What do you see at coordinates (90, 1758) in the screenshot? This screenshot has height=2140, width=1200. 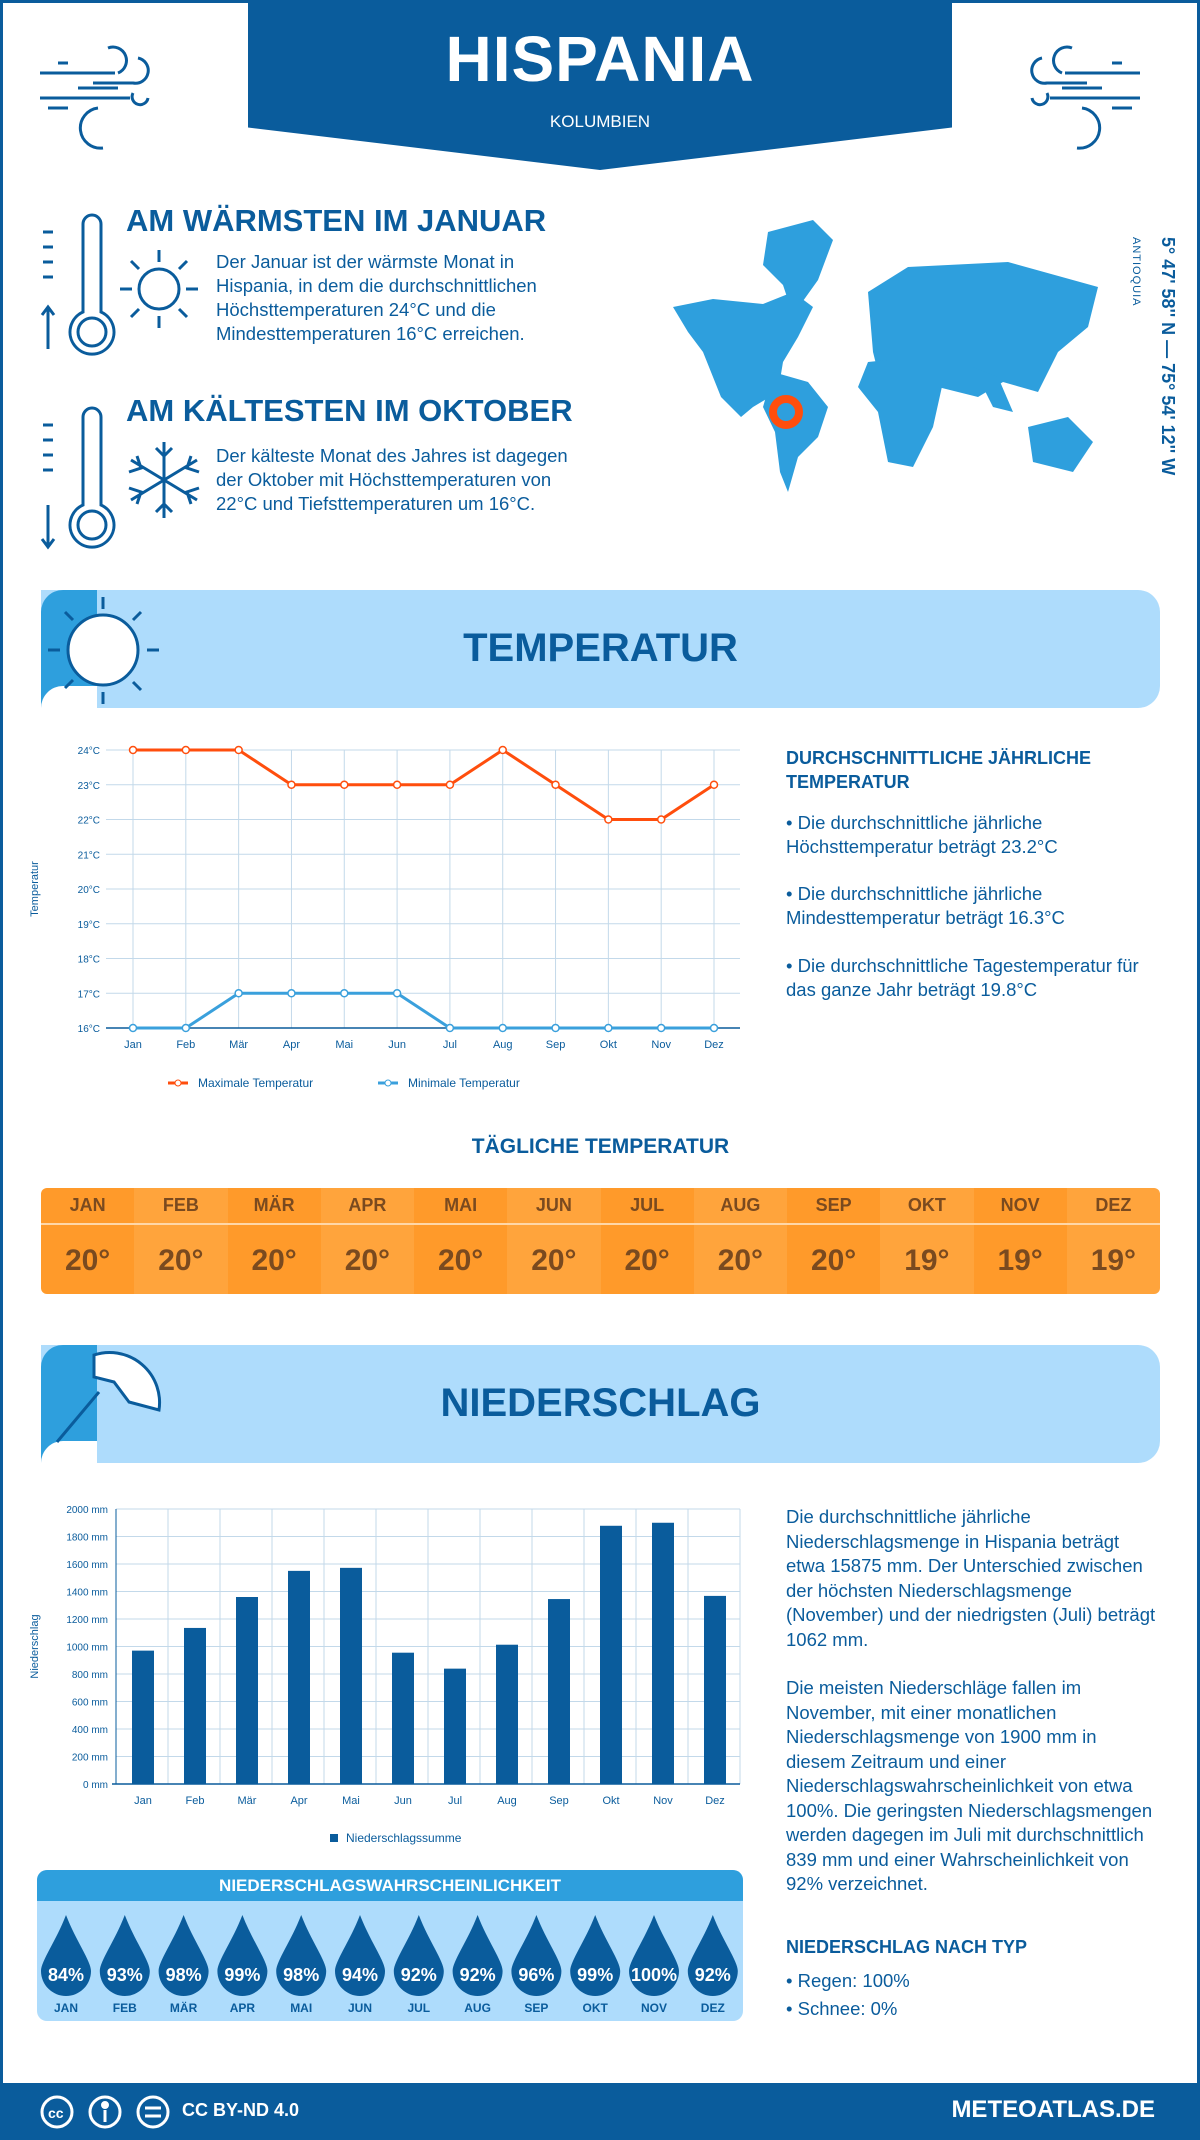 I see `y-tick-label: 200 mm` at bounding box center [90, 1758].